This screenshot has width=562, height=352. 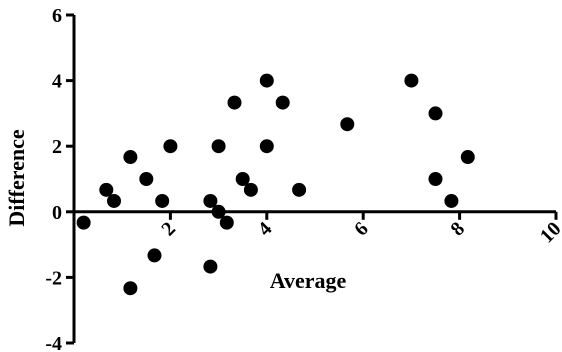 I want to click on y-tick-label: 0, so click(x=57, y=213).